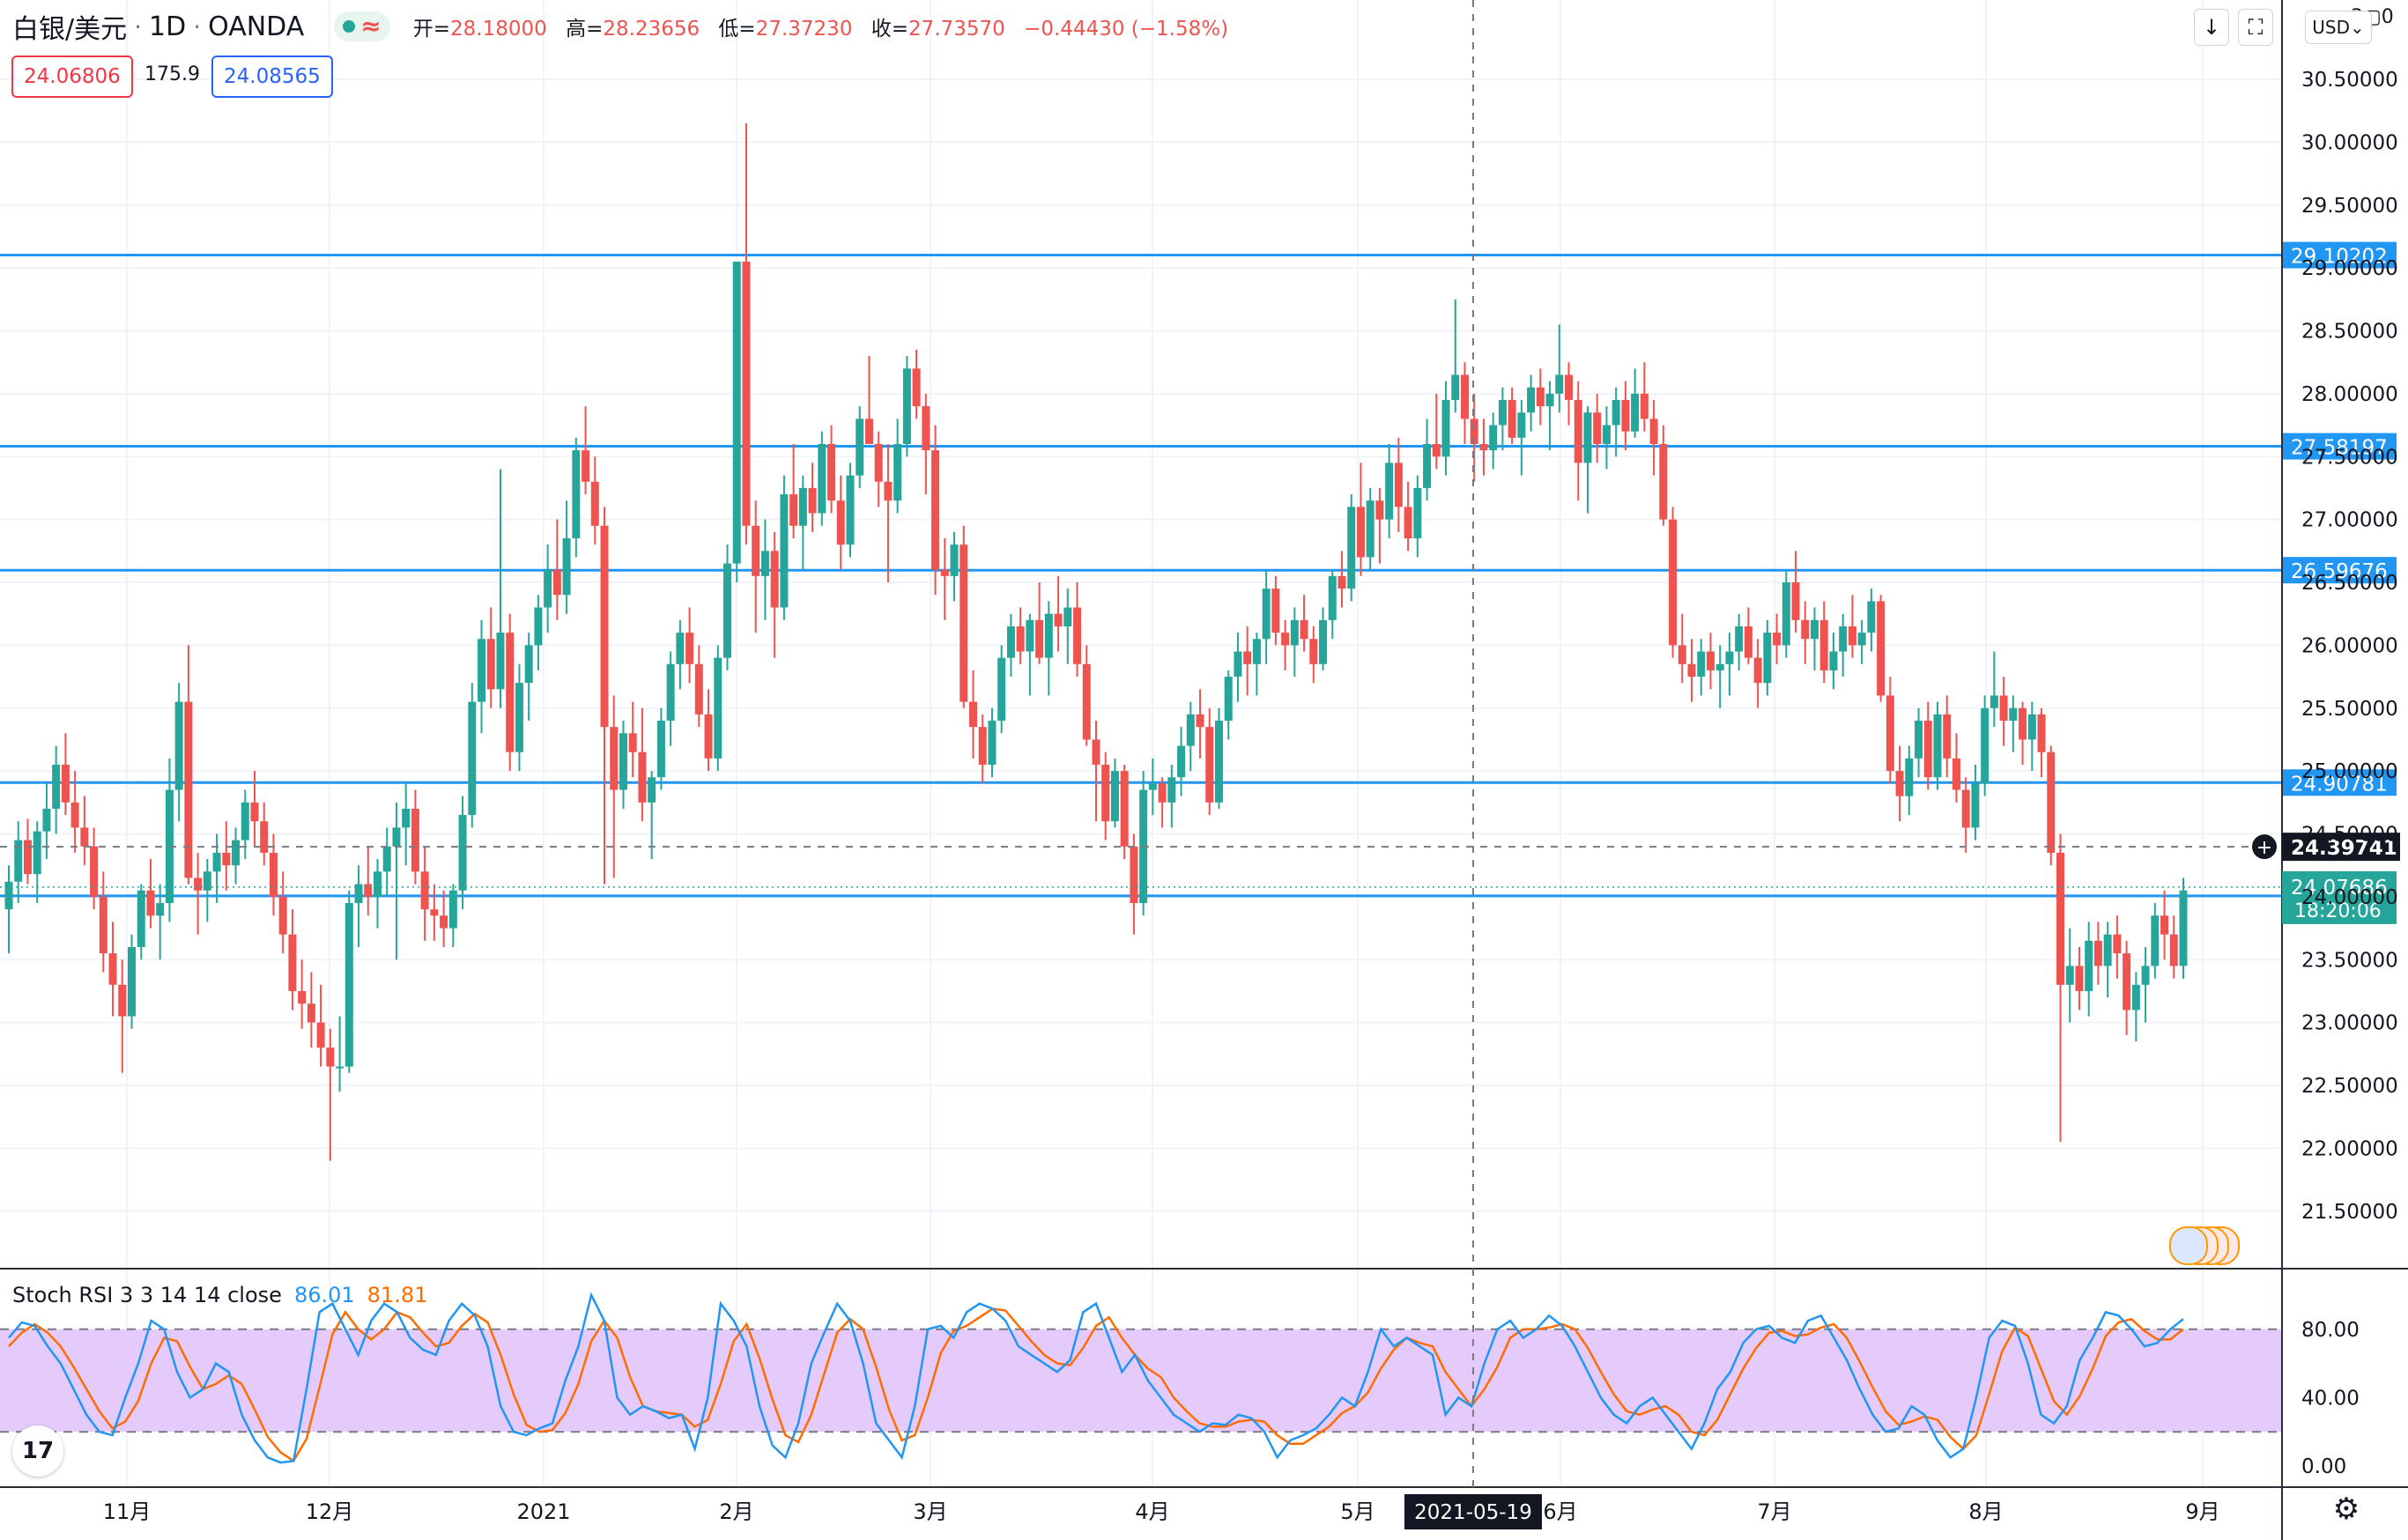 The width and height of the screenshot is (2408, 1540). What do you see at coordinates (2349, 836) in the screenshot?
I see `price-tick-label: 24.50000` at bounding box center [2349, 836].